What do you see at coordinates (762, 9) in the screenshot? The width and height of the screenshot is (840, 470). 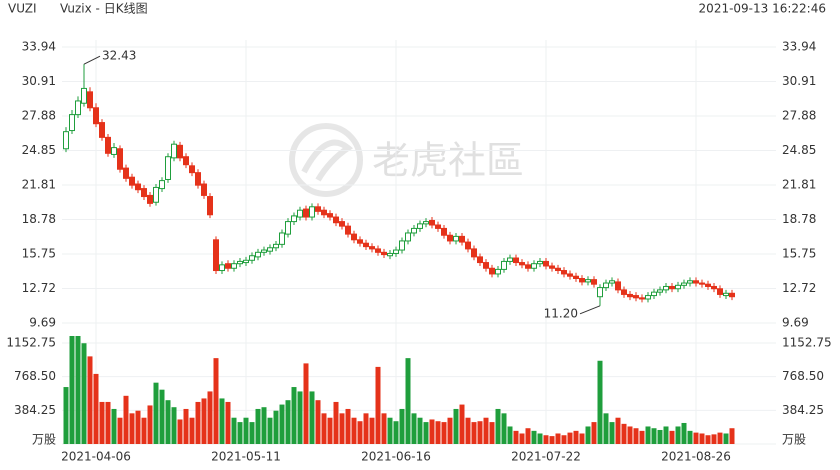 I see `timestamp: 2021-09-13 16:22:46` at bounding box center [762, 9].